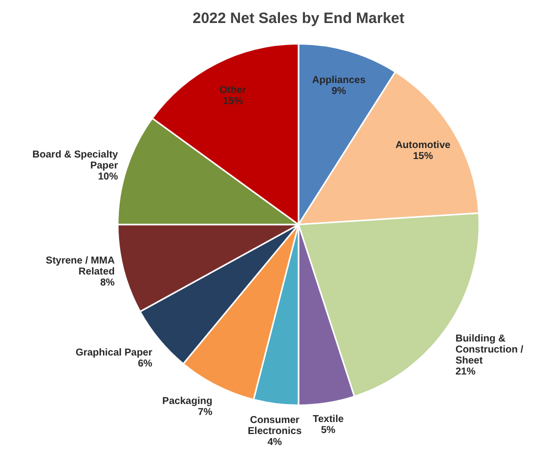 This screenshot has width=557, height=449. What do you see at coordinates (205, 412) in the screenshot?
I see `data-label: 7%` at bounding box center [205, 412].